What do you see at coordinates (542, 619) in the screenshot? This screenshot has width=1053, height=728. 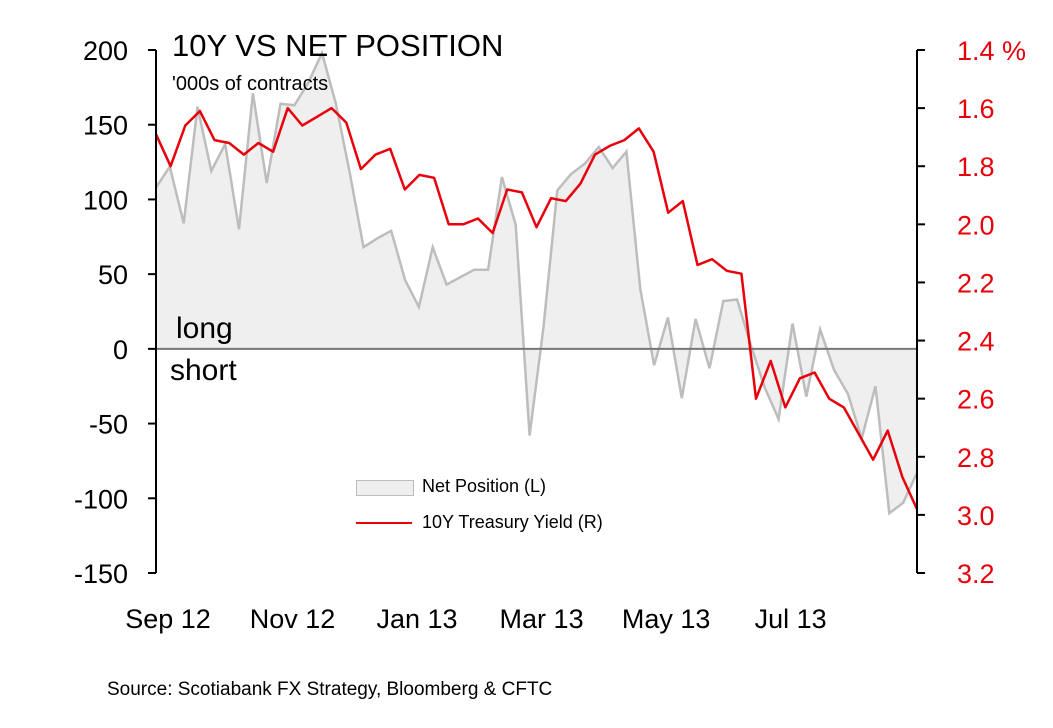 I see `x-tick-label: Mar 13` at bounding box center [542, 619].